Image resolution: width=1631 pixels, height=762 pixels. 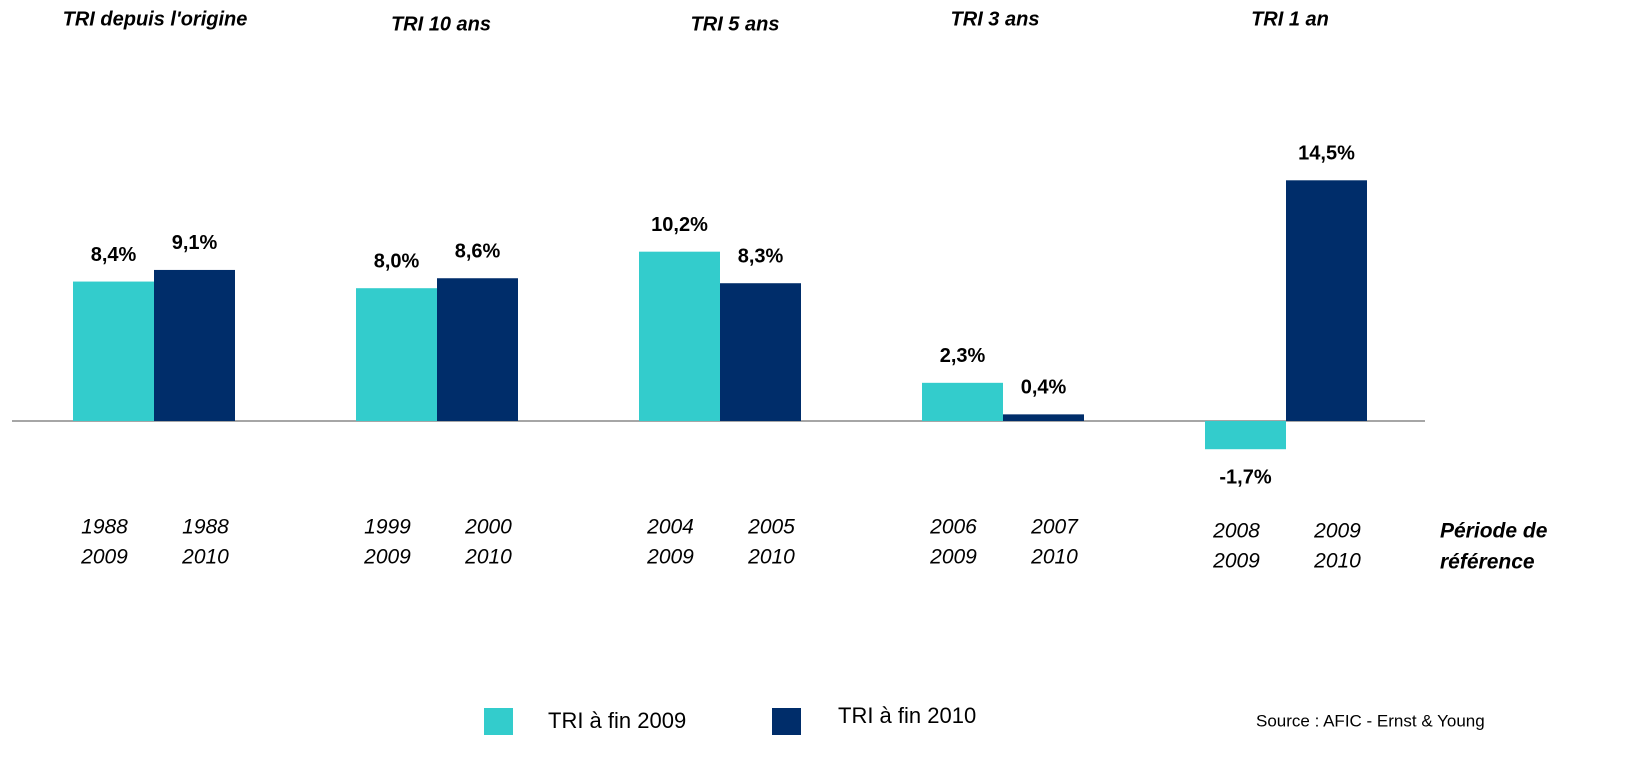 I want to click on value-label: -1,7%, so click(x=1245, y=478).